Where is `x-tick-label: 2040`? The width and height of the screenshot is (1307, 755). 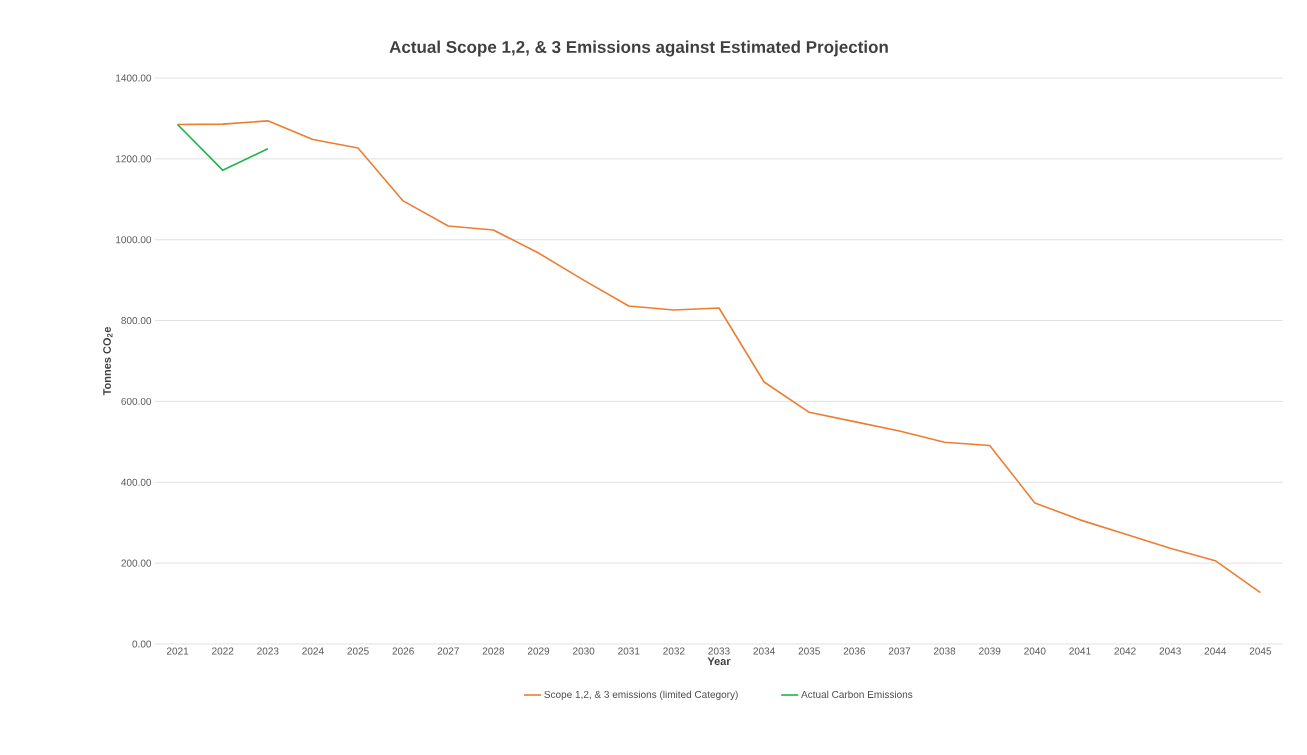 x-tick-label: 2040 is located at coordinates (1035, 651).